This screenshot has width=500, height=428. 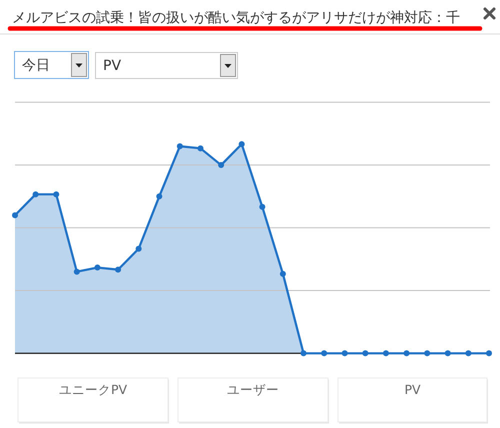 I want to click on stat-label: PV, so click(x=412, y=389).